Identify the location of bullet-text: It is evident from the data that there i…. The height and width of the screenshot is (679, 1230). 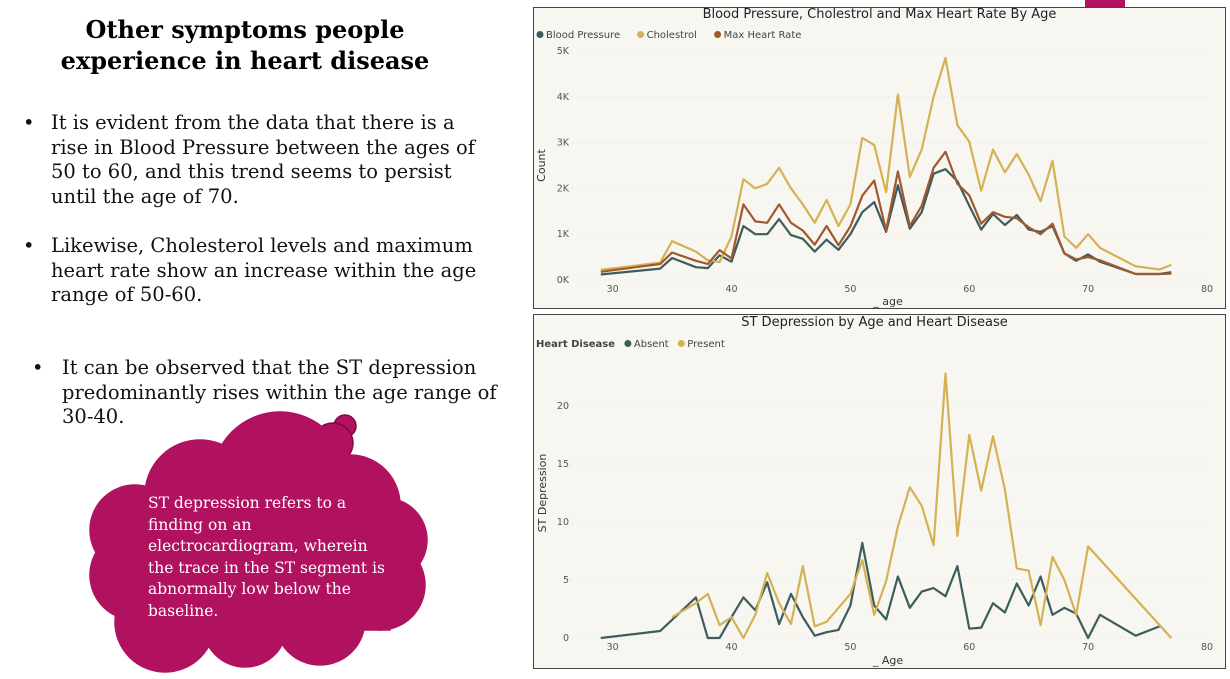
(263, 159).